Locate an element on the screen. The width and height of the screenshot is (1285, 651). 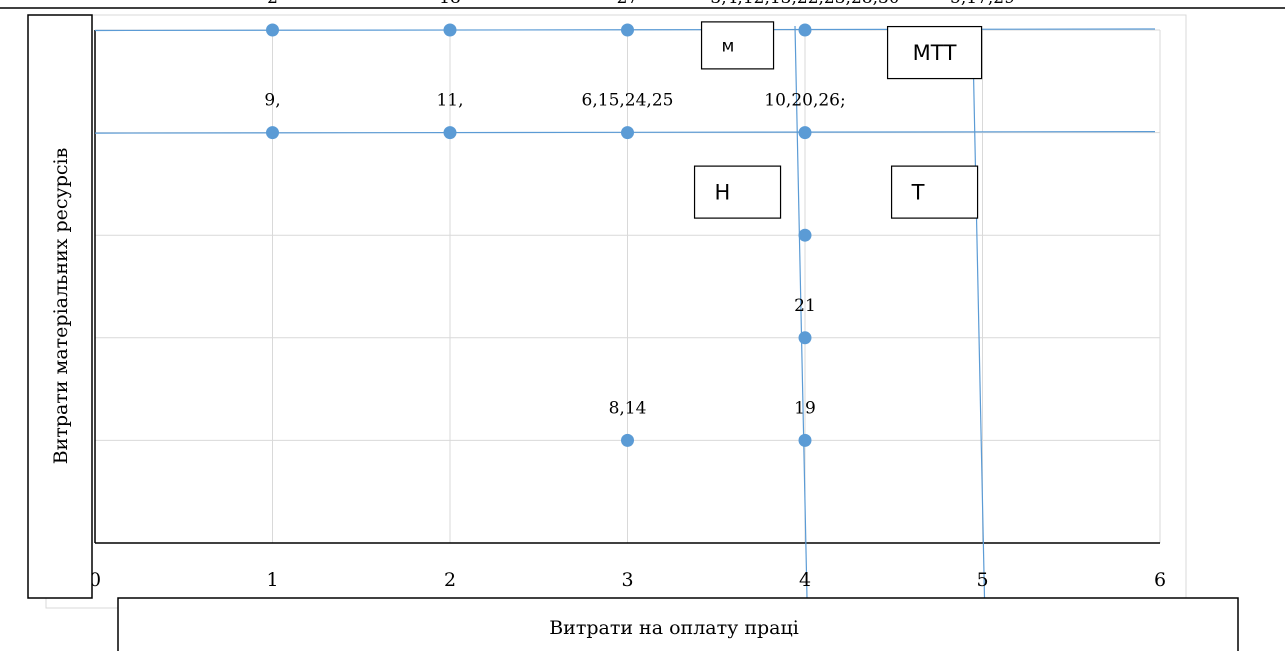
quadrant-label: Т is located at coordinates (918, 193).